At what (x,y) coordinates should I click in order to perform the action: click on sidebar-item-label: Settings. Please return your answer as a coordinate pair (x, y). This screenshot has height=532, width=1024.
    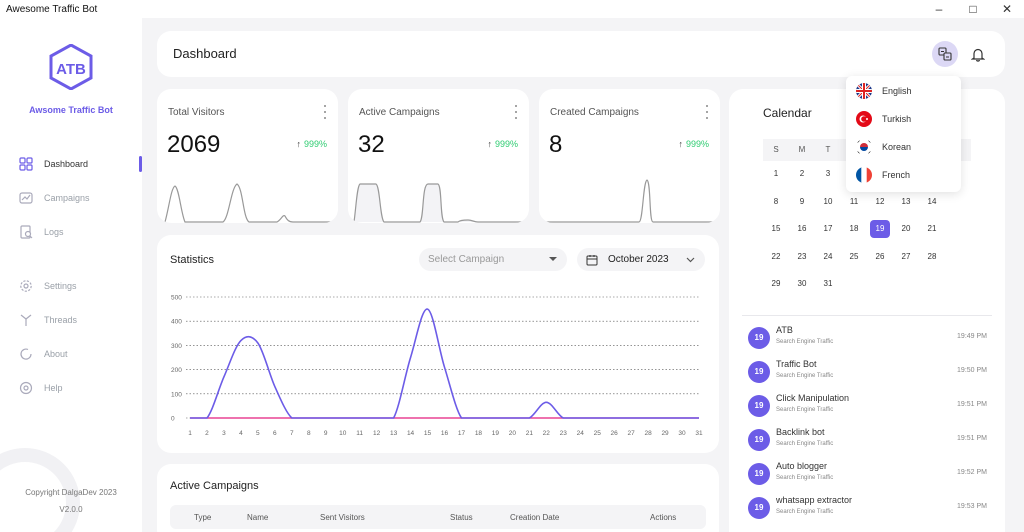
    Looking at the image, I should click on (60, 286).